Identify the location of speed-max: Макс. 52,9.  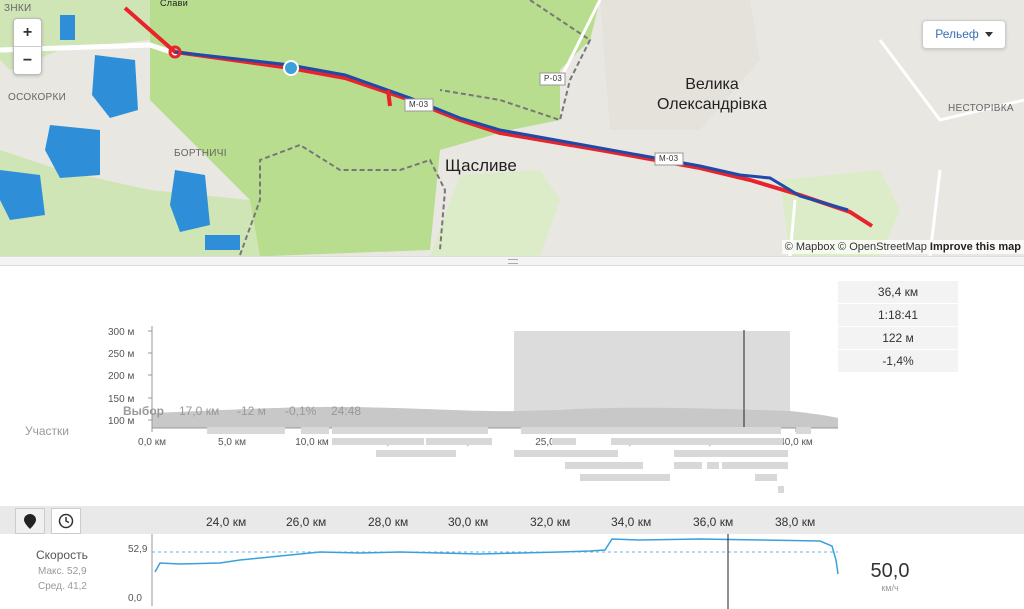
(62, 571).